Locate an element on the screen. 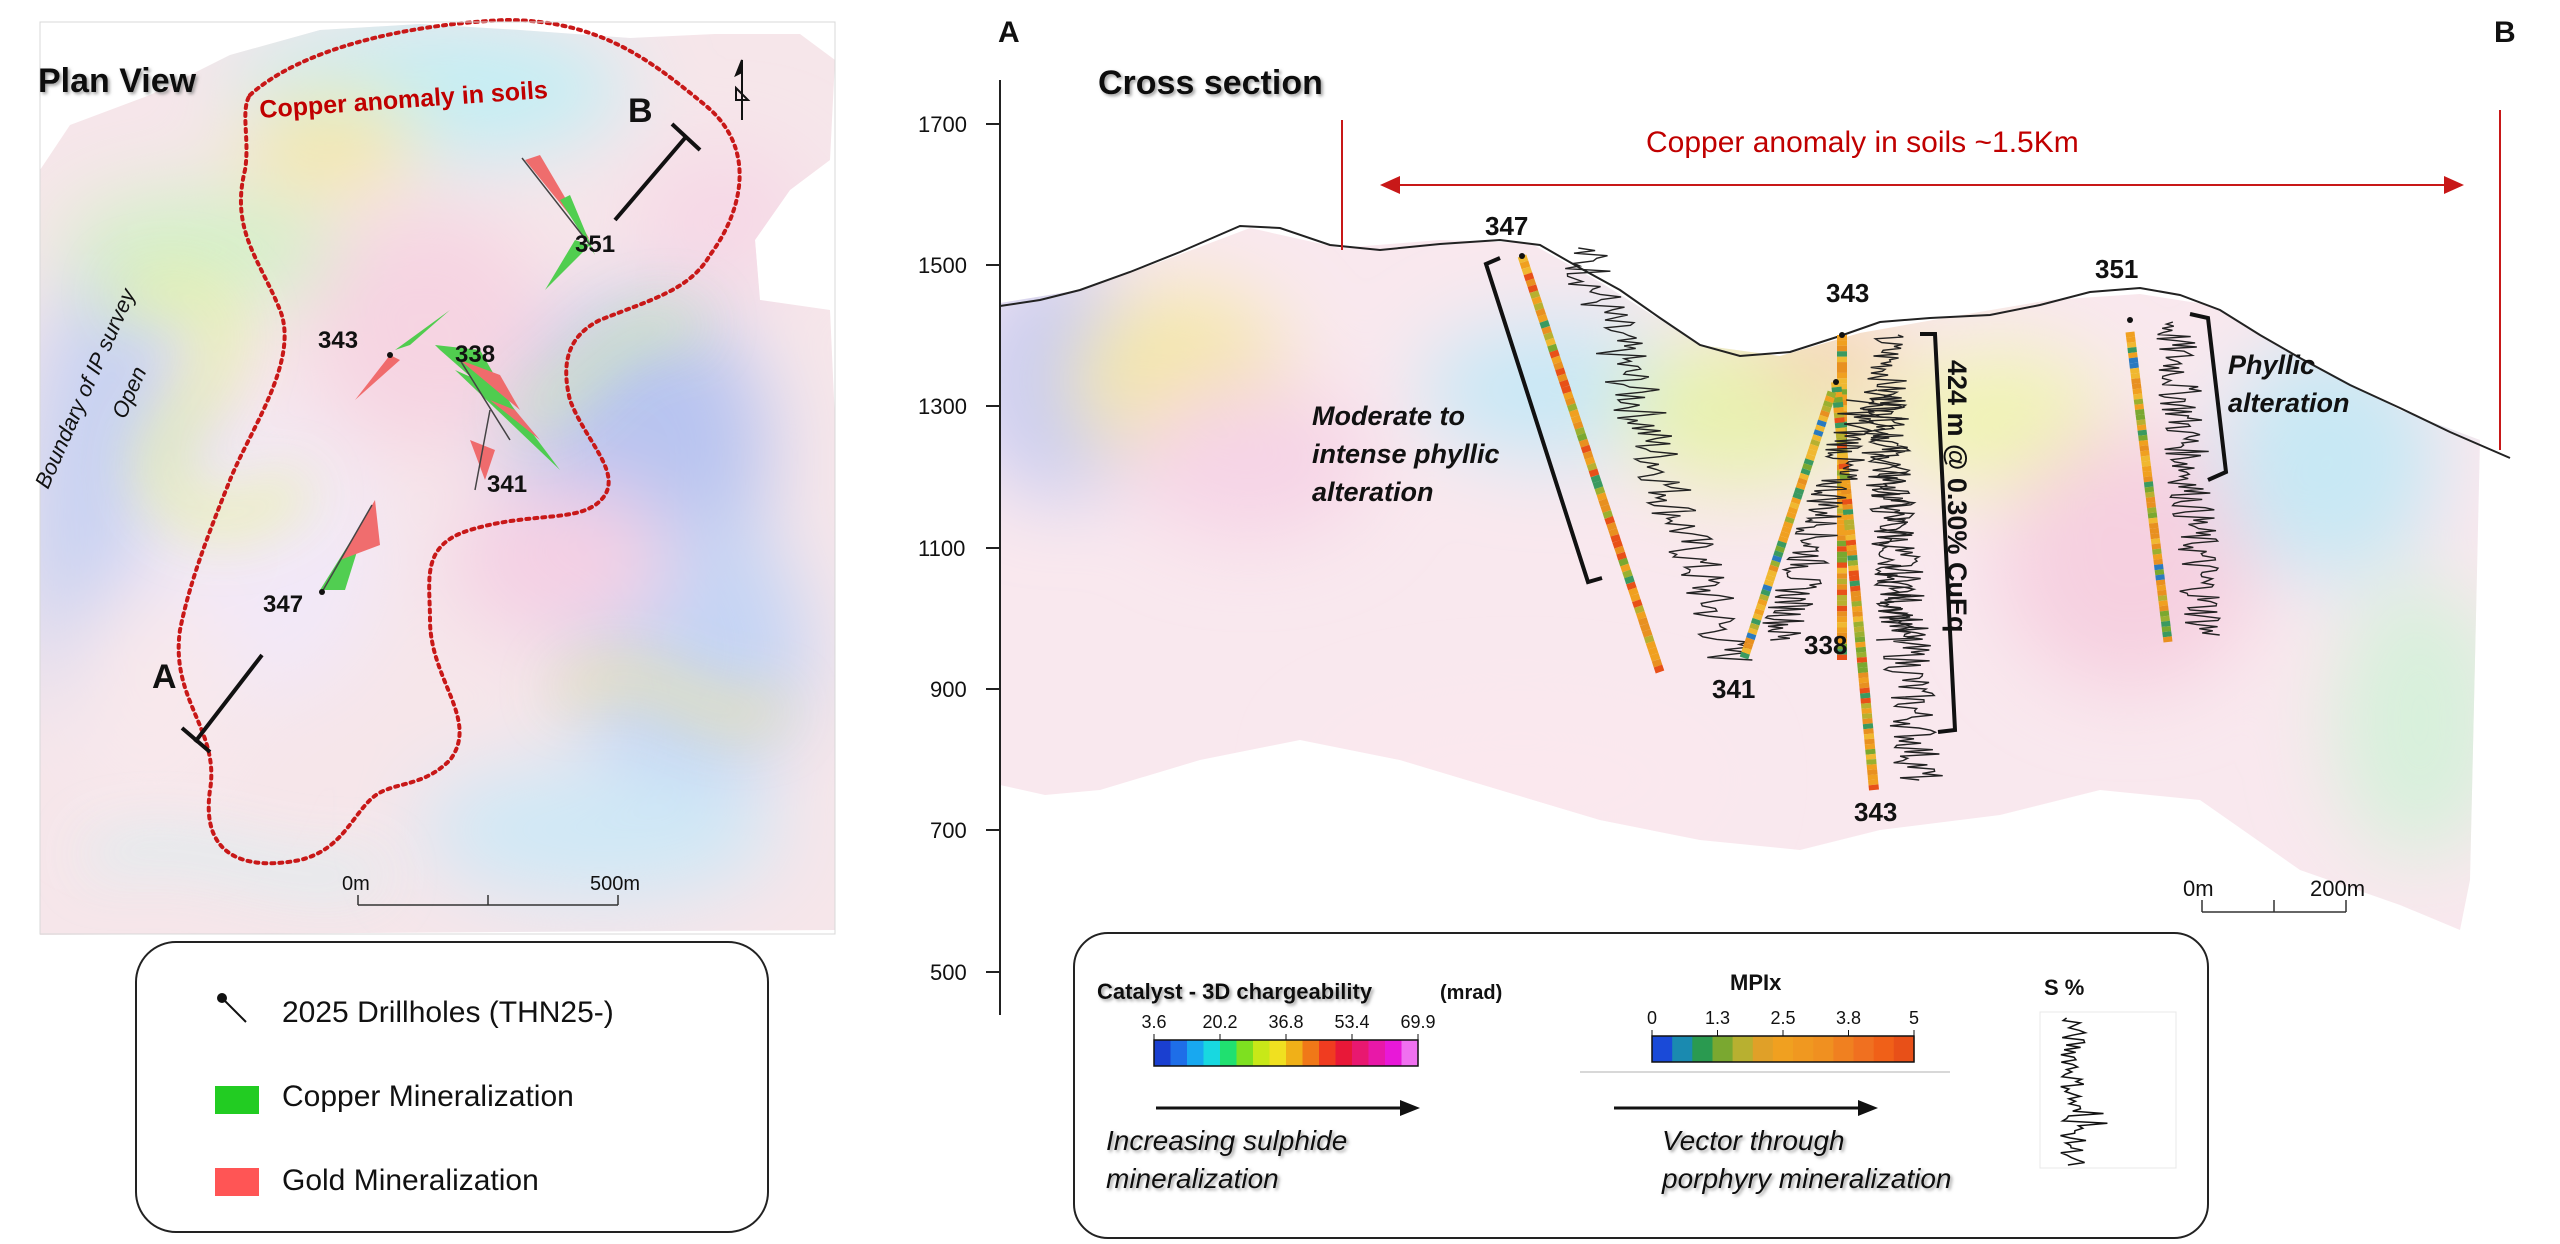 This screenshot has height=1244, width=2560. phyllic-left-line3: alteration is located at coordinates (1373, 492).